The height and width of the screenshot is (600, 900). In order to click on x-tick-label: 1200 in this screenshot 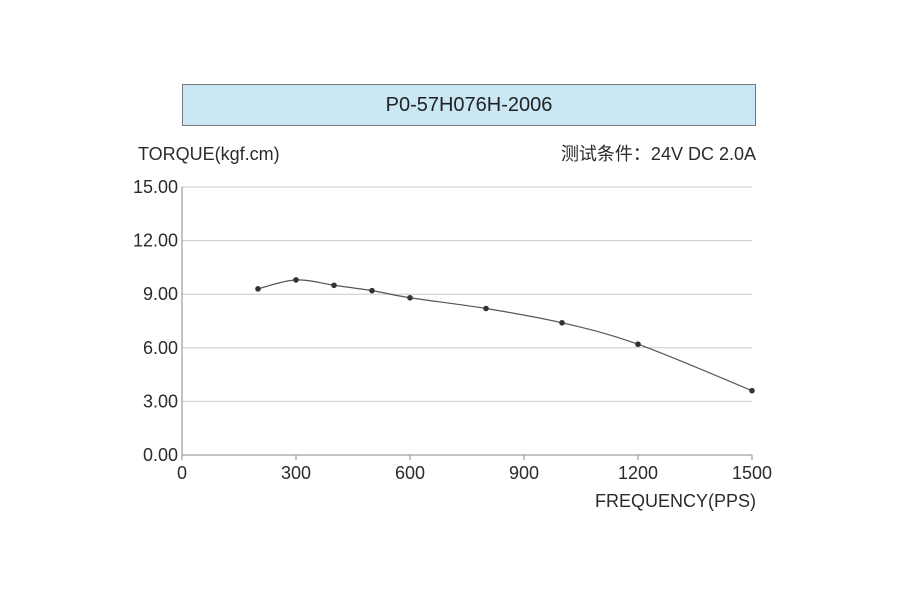, I will do `click(638, 473)`.